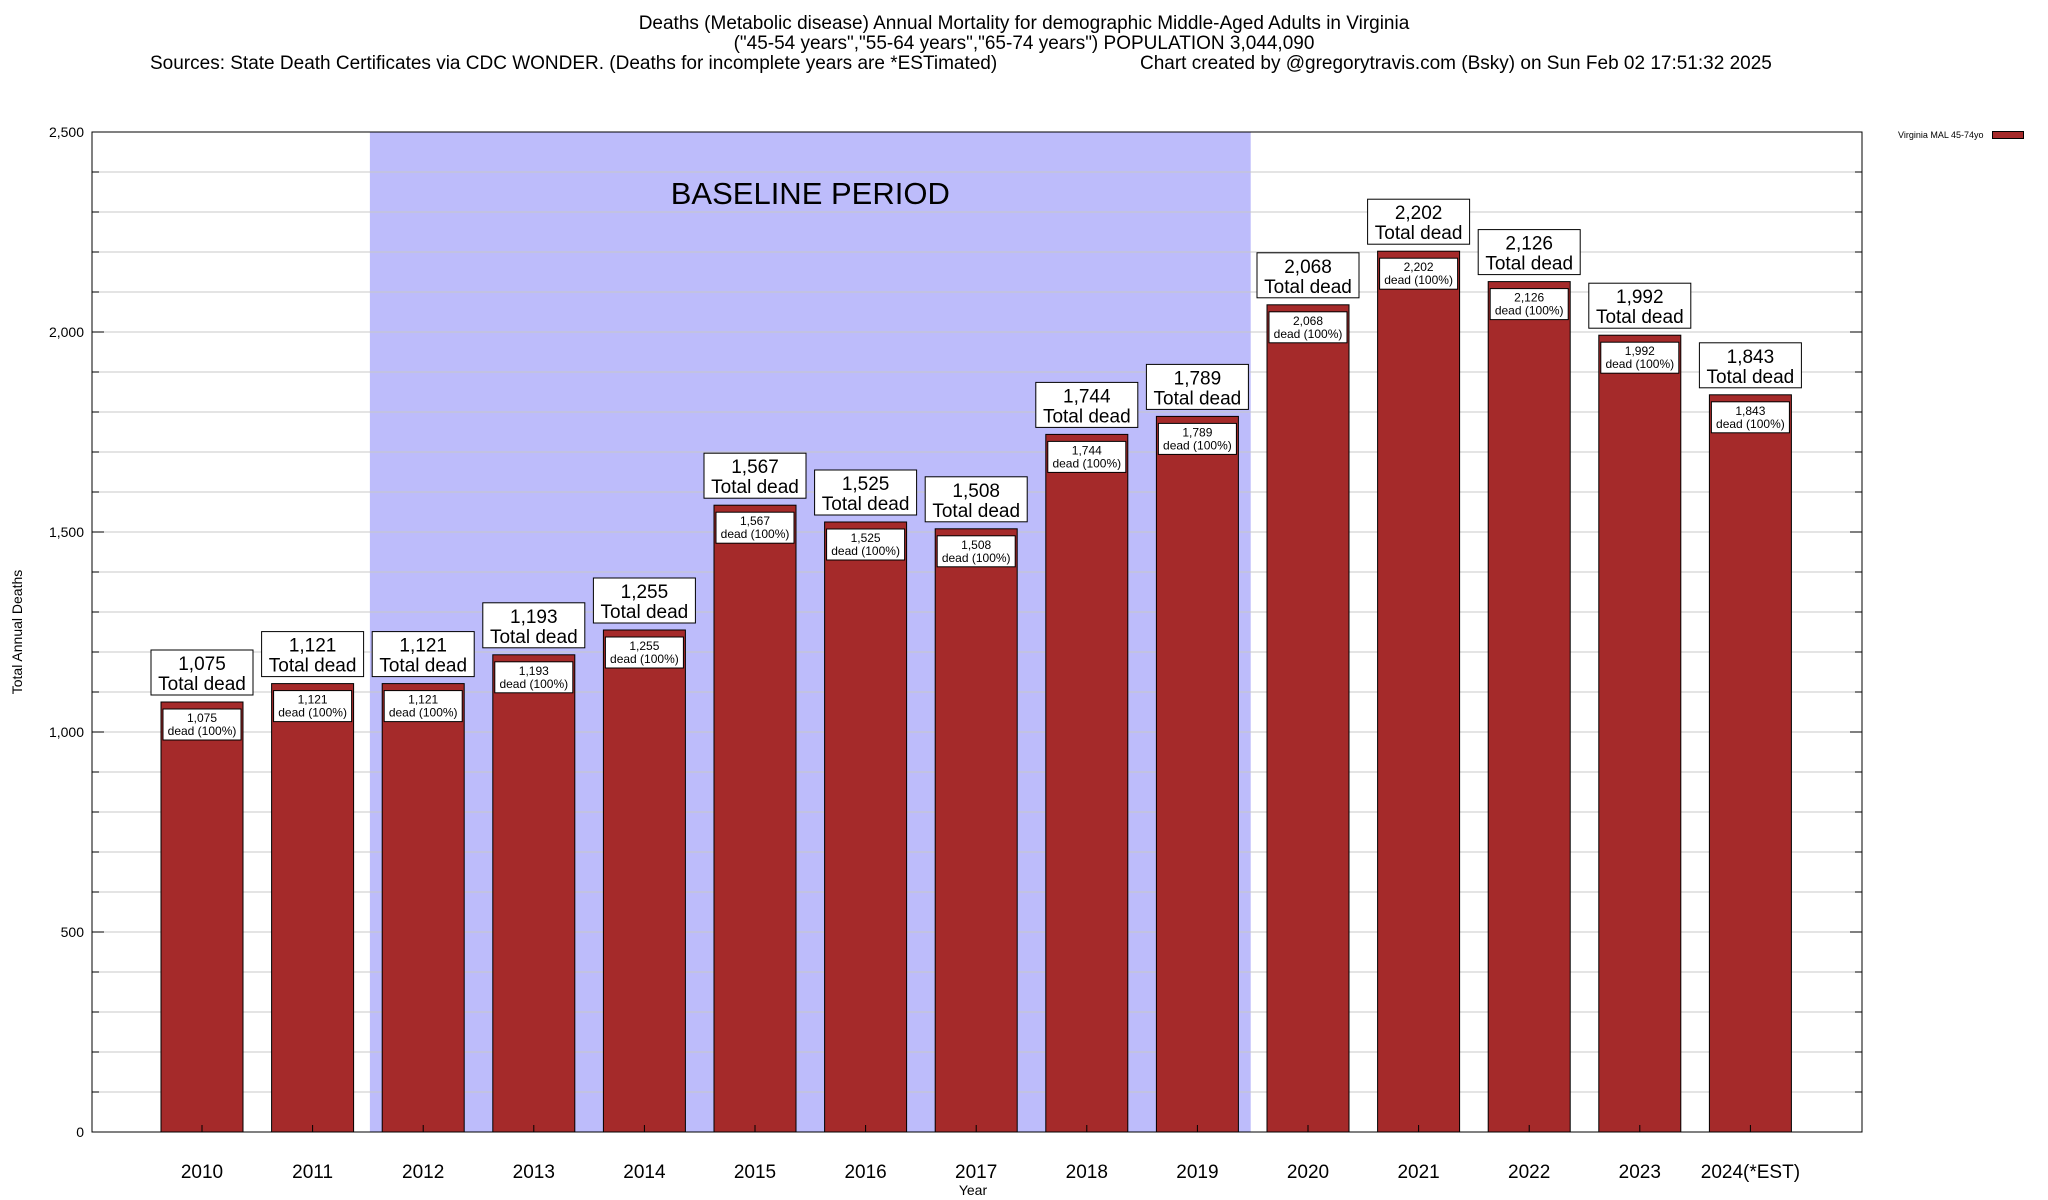 The image size is (2048, 1200). What do you see at coordinates (1419, 267) in the screenshot?
I see `bar-inner-value: 2,202` at bounding box center [1419, 267].